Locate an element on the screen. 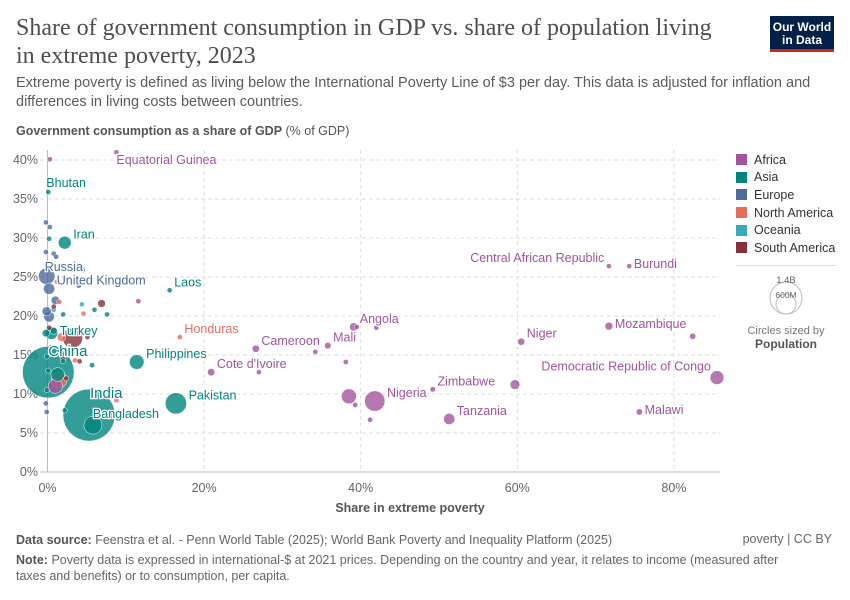  owid-logo: Our World in Data is located at coordinates (802, 34).